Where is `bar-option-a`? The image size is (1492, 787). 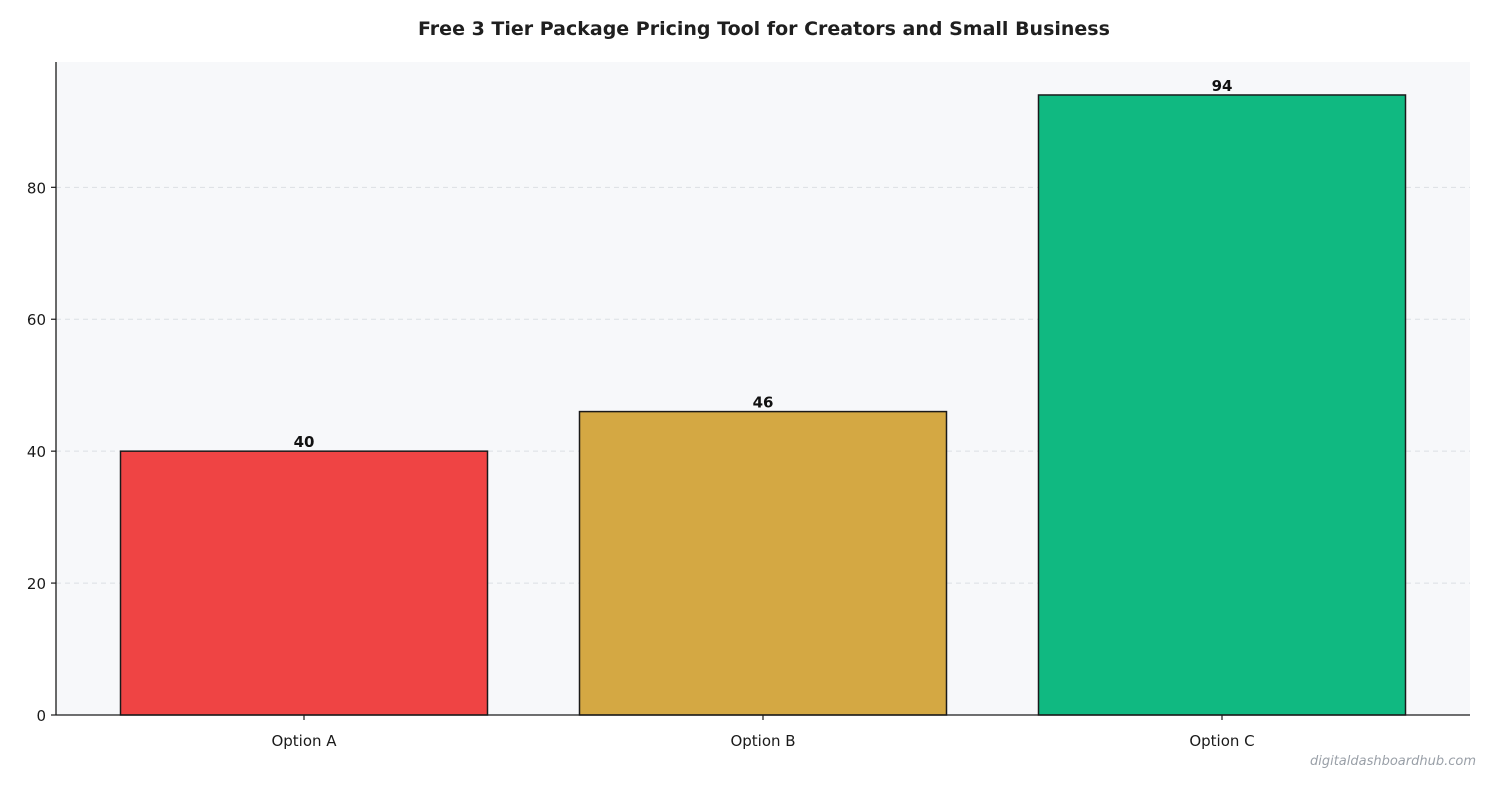 bar-option-a is located at coordinates (304, 583).